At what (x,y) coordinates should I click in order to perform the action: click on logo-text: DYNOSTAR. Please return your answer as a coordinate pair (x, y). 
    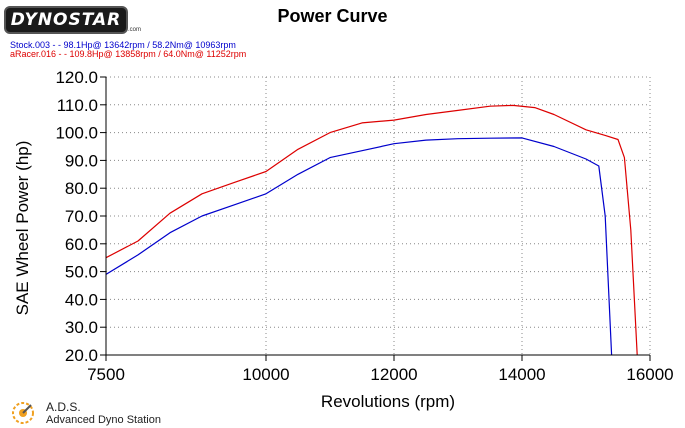
    Looking at the image, I should click on (66, 20).